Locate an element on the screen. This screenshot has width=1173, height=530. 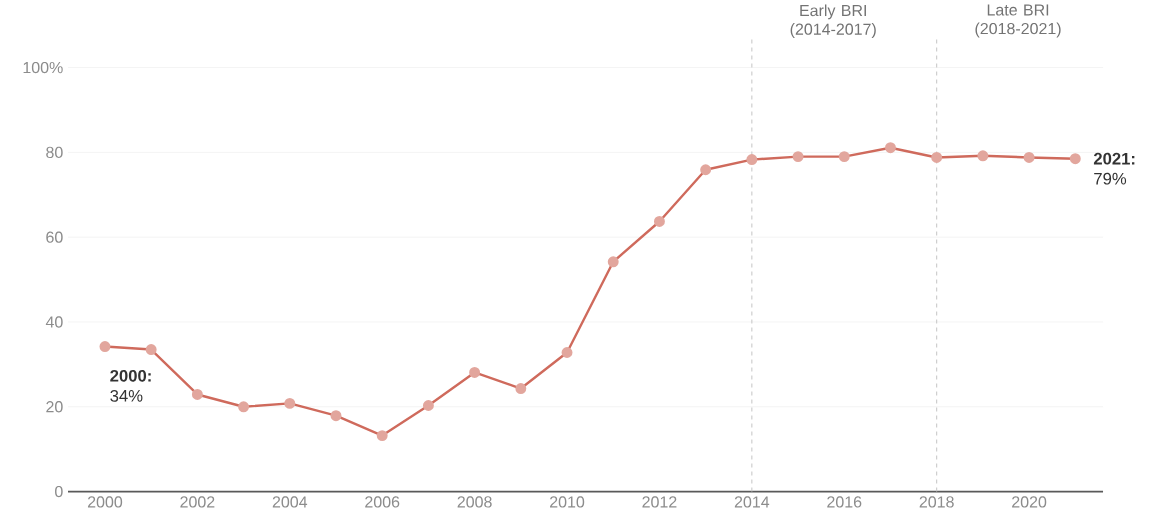
x-tick-label: 2002 is located at coordinates (197, 502).